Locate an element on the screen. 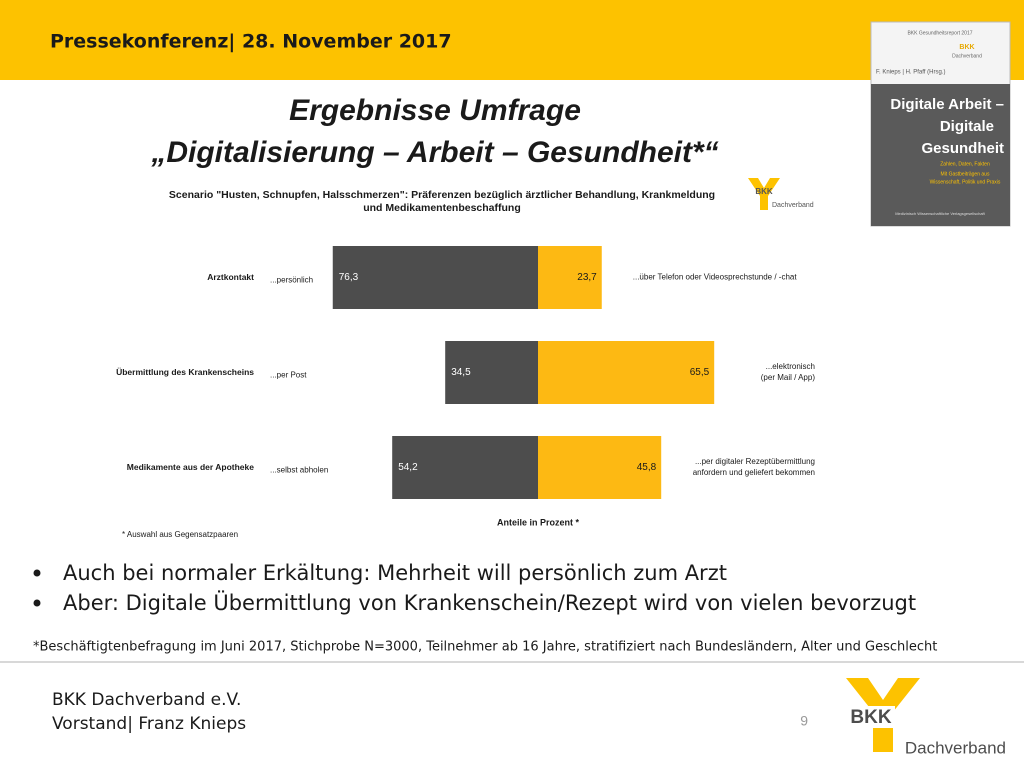 This screenshot has width=1024, height=768. cover-image is located at coordinates (940, 155).